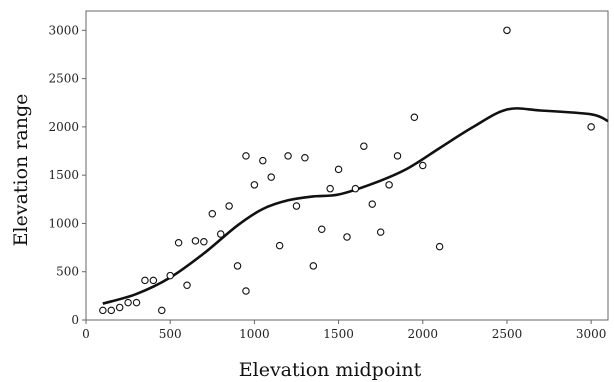  I want to click on y-tick-label: 0, so click(75, 320).